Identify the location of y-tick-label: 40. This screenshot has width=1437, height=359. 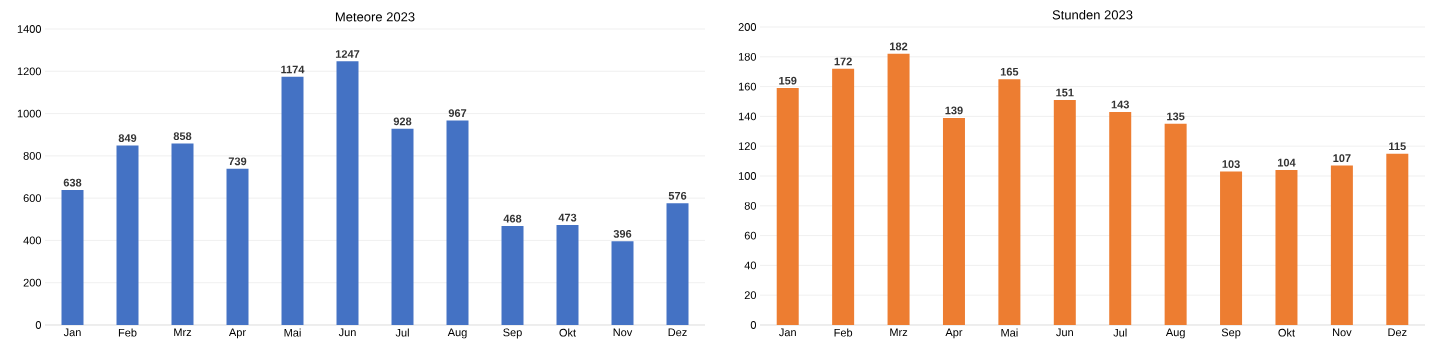
(750, 265).